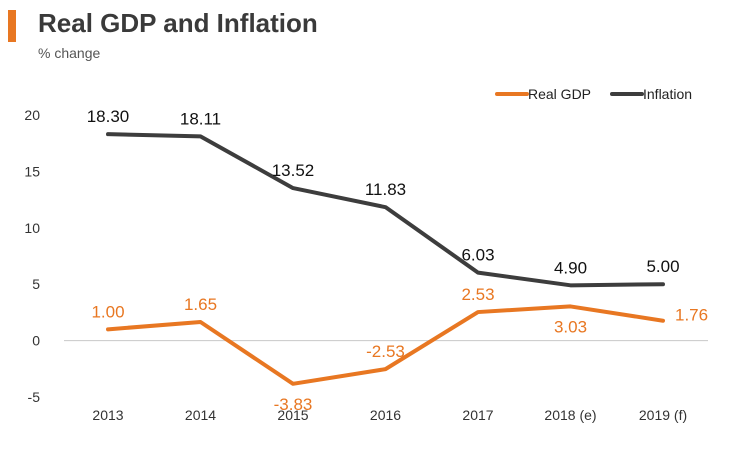 The width and height of the screenshot is (748, 451). What do you see at coordinates (570, 267) in the screenshot?
I see `data-label-inflation: 4.90` at bounding box center [570, 267].